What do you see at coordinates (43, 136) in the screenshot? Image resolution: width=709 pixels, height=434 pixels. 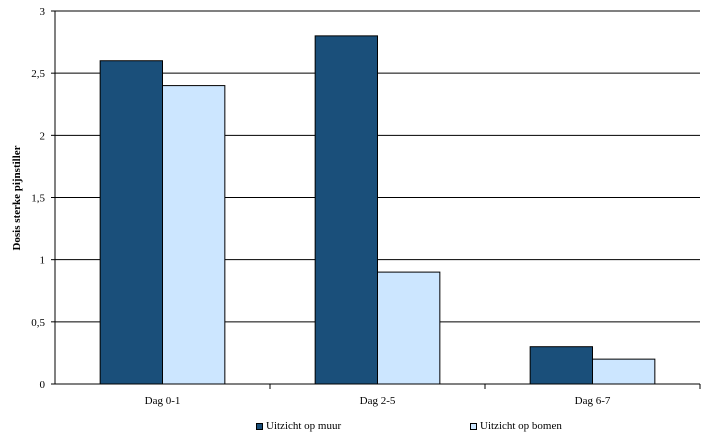 I see `y-tick-label: 2` at bounding box center [43, 136].